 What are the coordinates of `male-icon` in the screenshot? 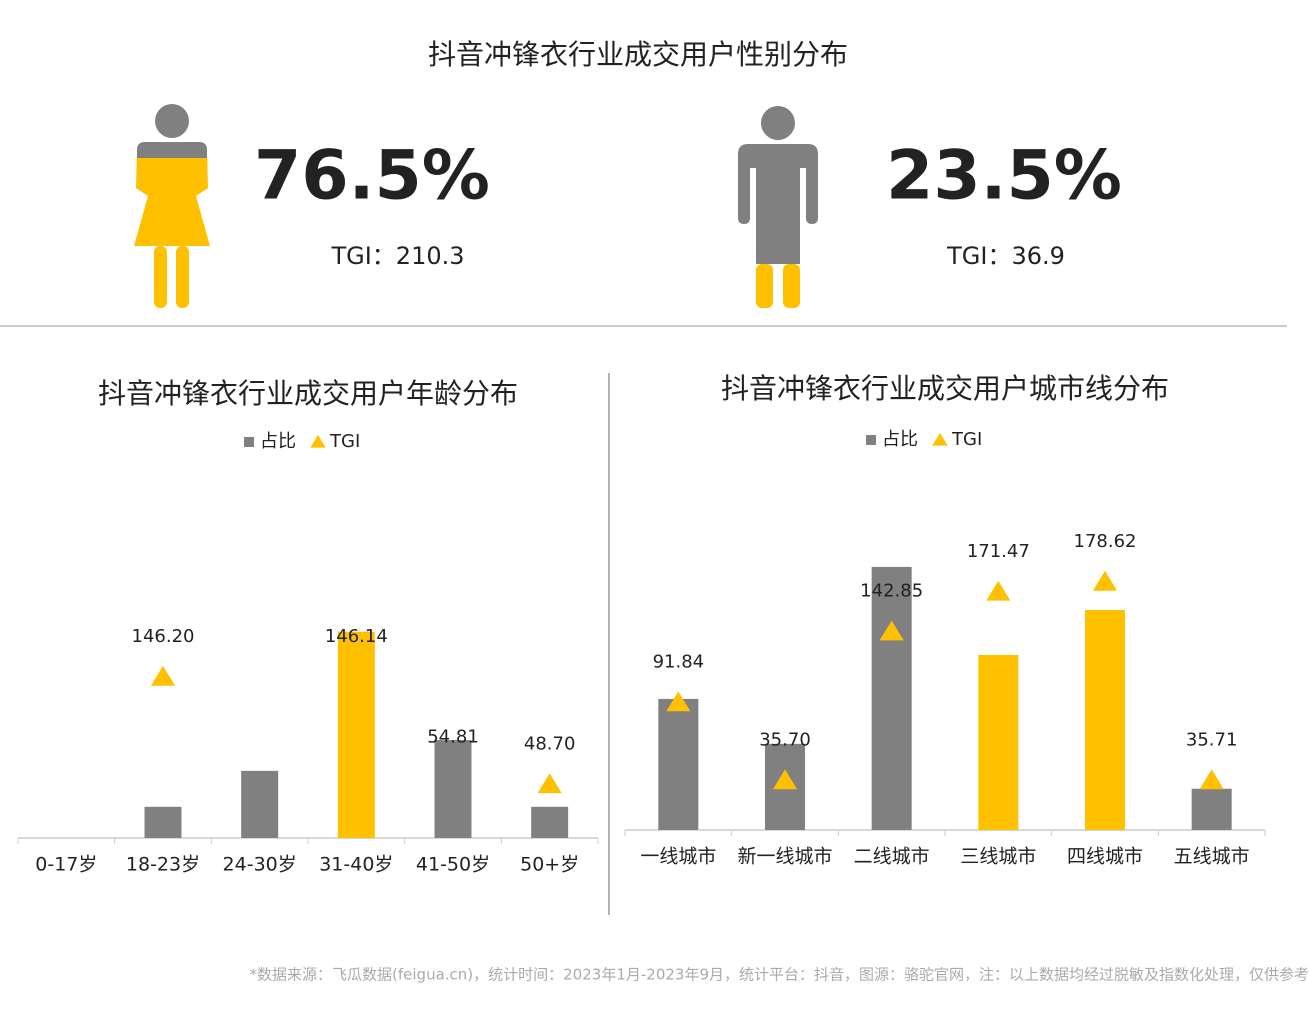 It's located at (778, 207).